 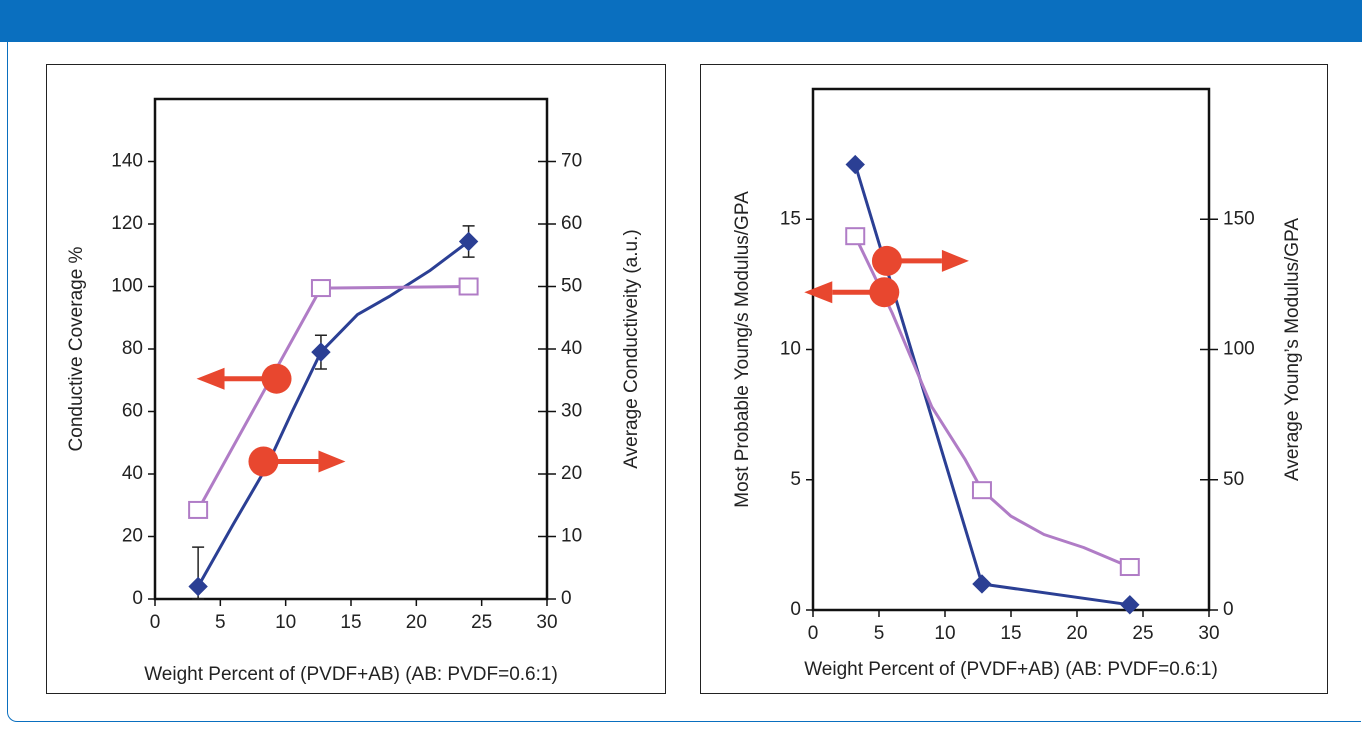 I want to click on y2-axis-label: Average Conductiveity (a.u.), so click(x=631, y=348).